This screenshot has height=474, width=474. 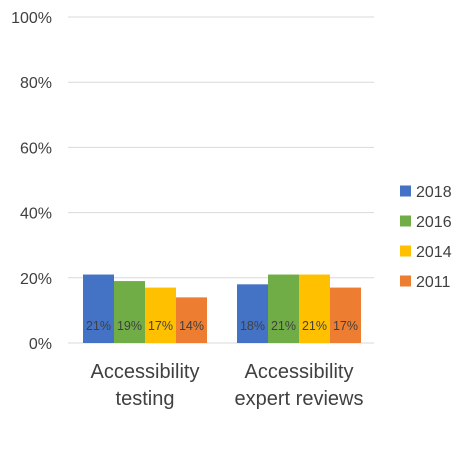 What do you see at coordinates (36, 279) in the screenshot?
I see `y-tick-label: 20%` at bounding box center [36, 279].